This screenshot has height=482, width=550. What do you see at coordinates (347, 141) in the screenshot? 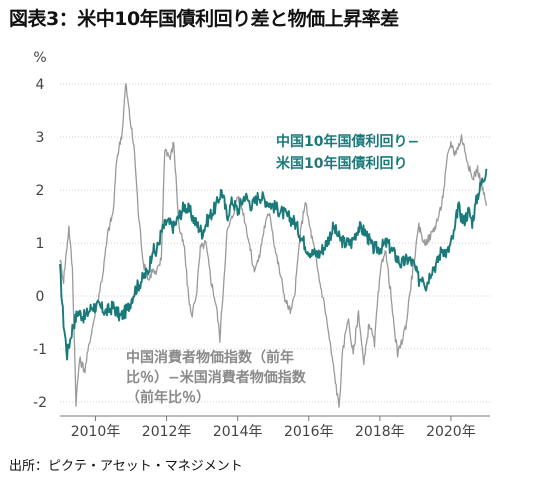
I see `yield-spread-label: 中国10年国債利回り−` at bounding box center [347, 141].